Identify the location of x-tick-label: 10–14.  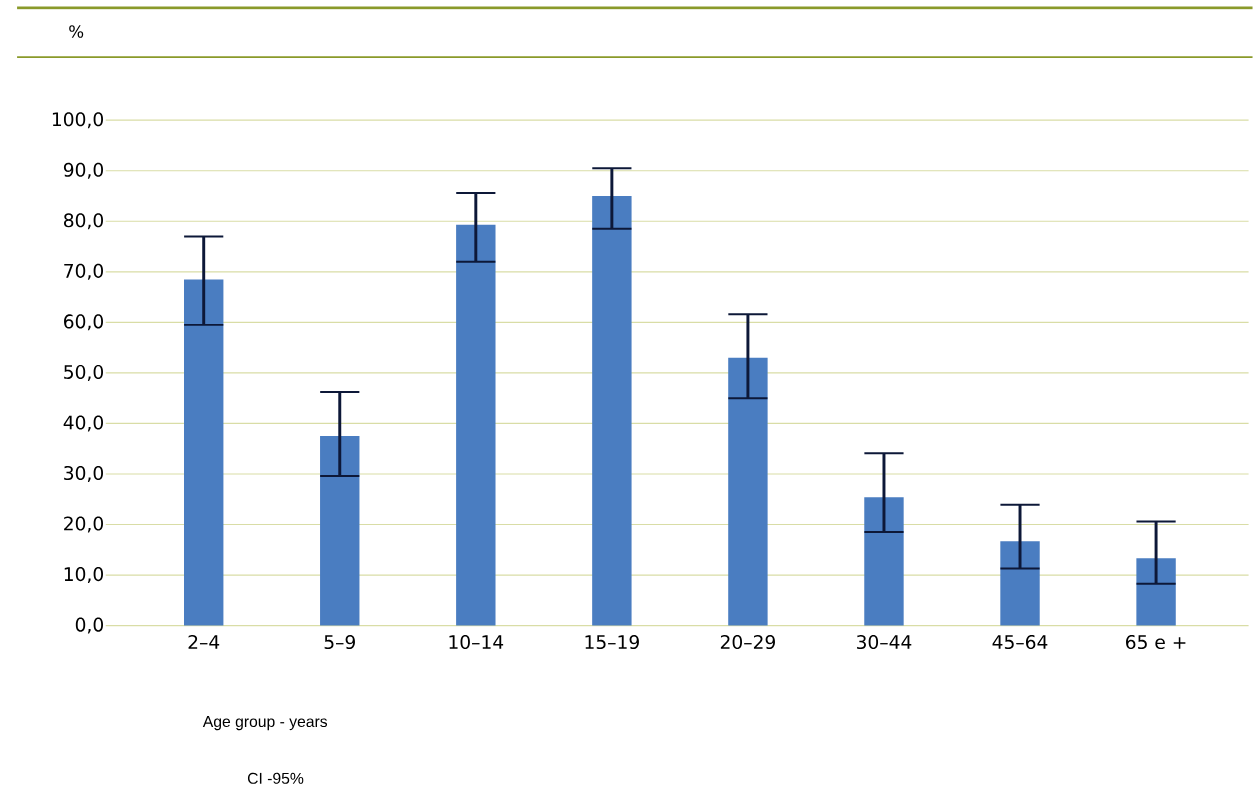
(476, 642).